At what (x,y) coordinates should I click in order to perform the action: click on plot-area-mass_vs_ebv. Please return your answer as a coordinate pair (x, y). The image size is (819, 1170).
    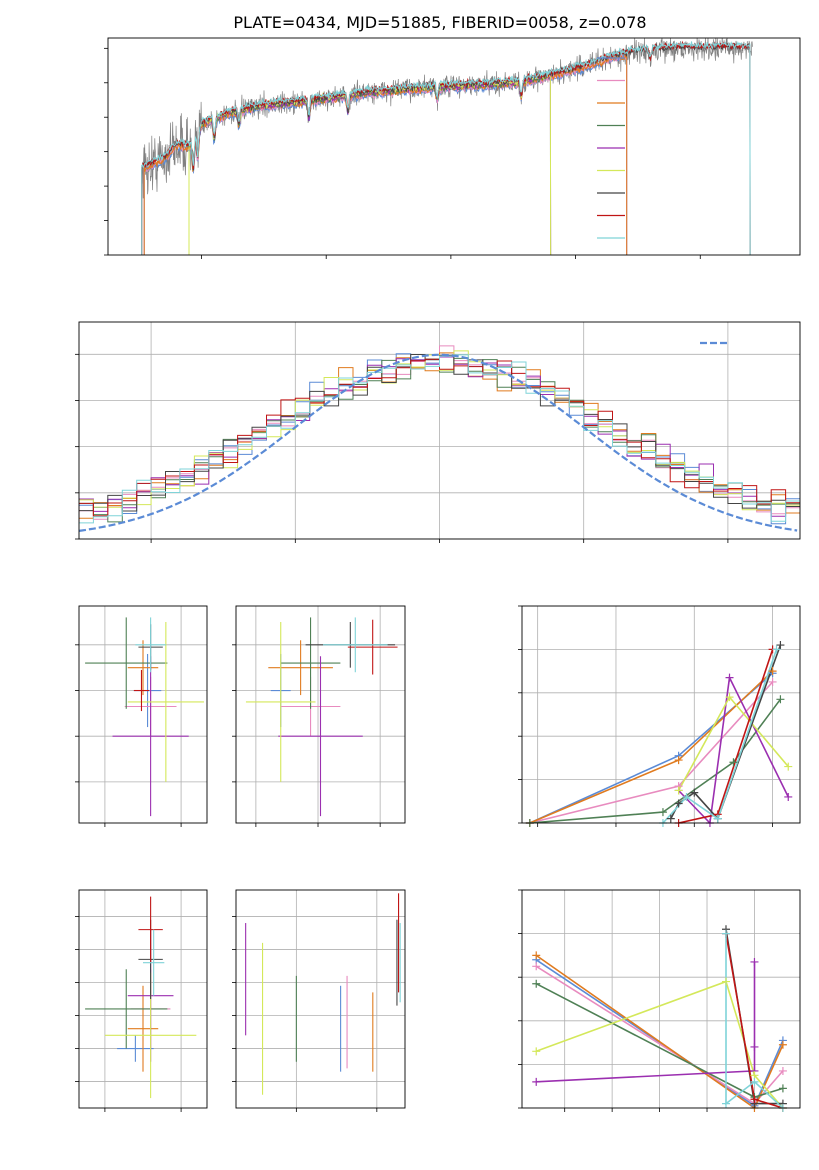
    Looking at the image, I should click on (320, 999).